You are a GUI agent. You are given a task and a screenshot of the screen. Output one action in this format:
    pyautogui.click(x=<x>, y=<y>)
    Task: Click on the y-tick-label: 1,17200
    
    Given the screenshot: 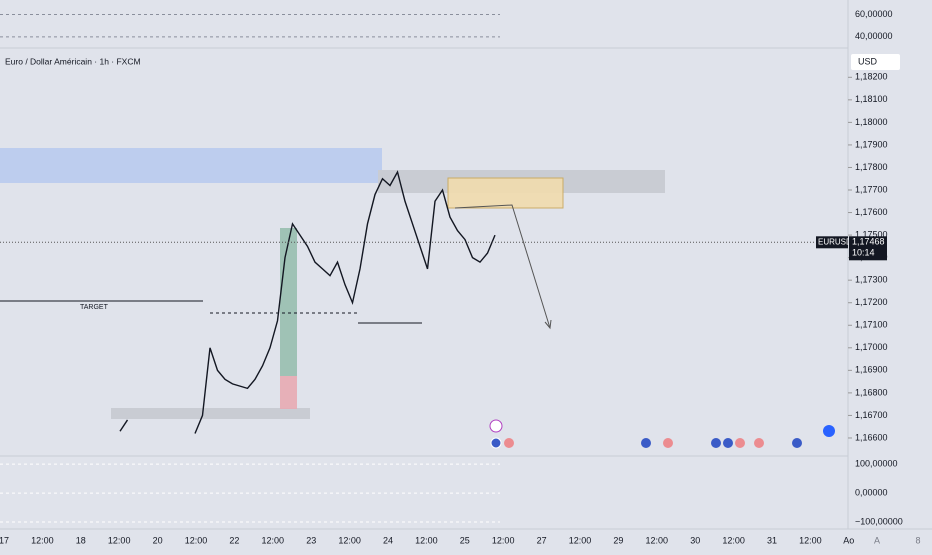 What is the action you would take?
    pyautogui.click(x=871, y=302)
    